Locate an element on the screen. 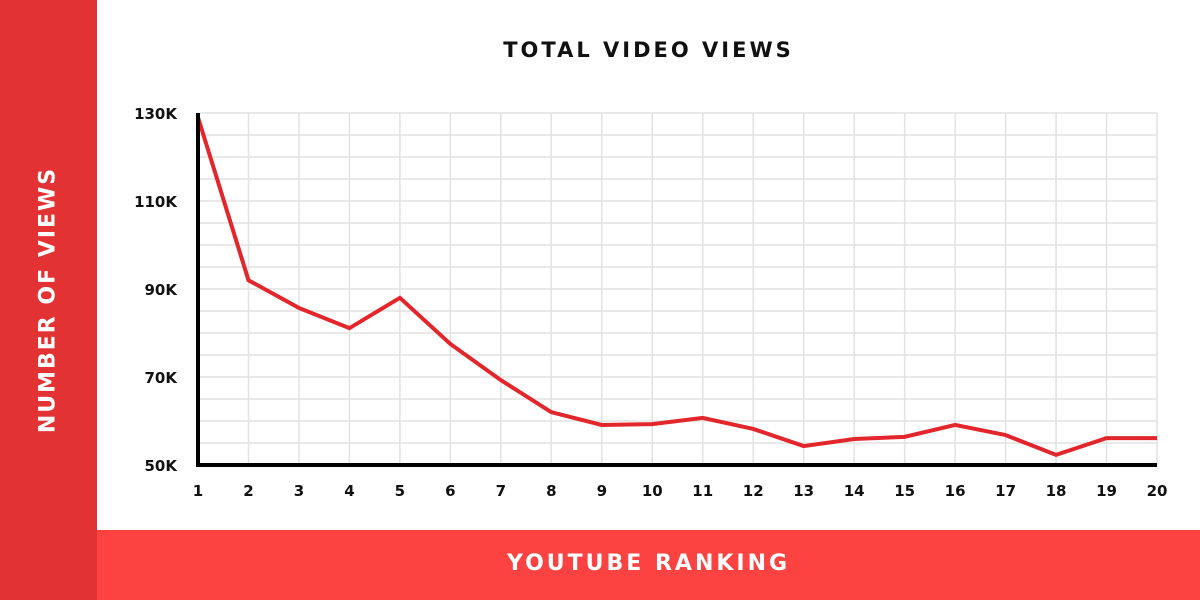 The image size is (1200, 600). x-tick-label: 16 is located at coordinates (955, 491).